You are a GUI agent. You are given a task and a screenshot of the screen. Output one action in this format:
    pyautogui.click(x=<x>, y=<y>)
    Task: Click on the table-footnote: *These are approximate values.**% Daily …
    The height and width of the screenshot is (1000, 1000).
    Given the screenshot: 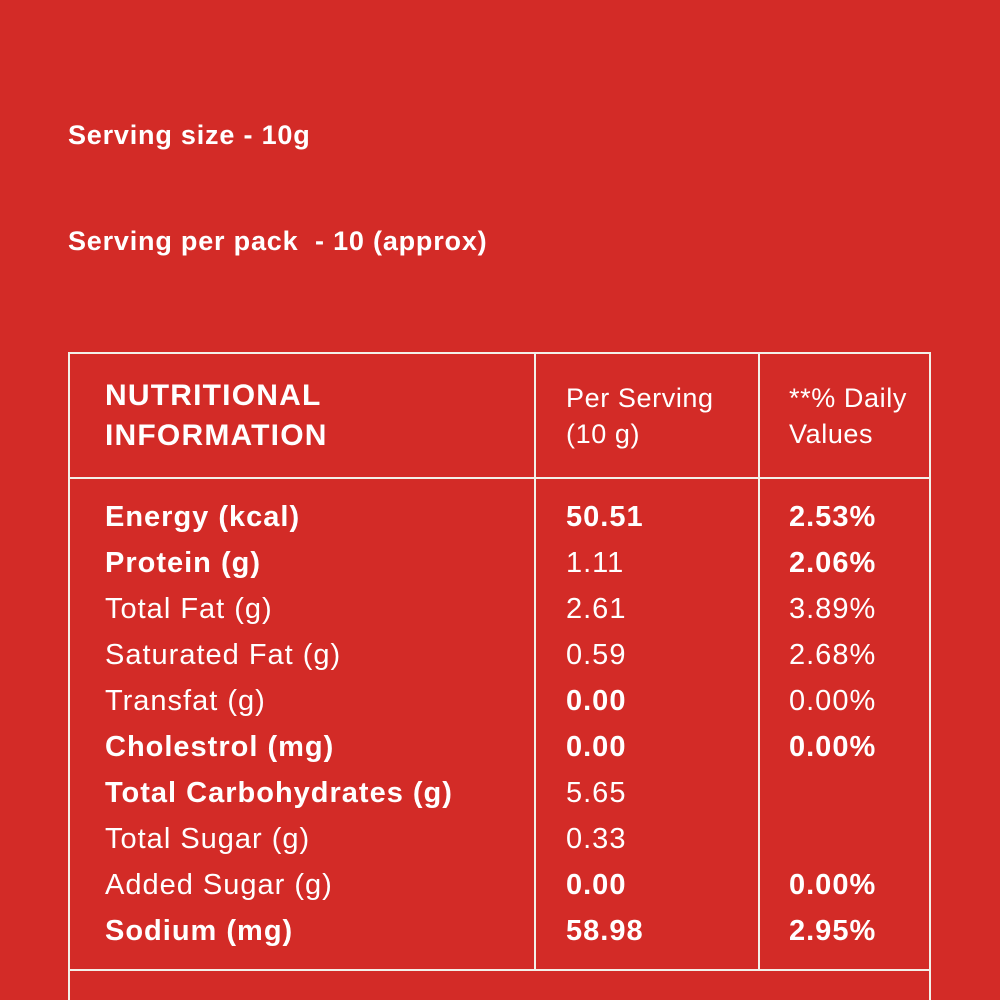 What is the action you would take?
    pyautogui.click(x=499, y=984)
    